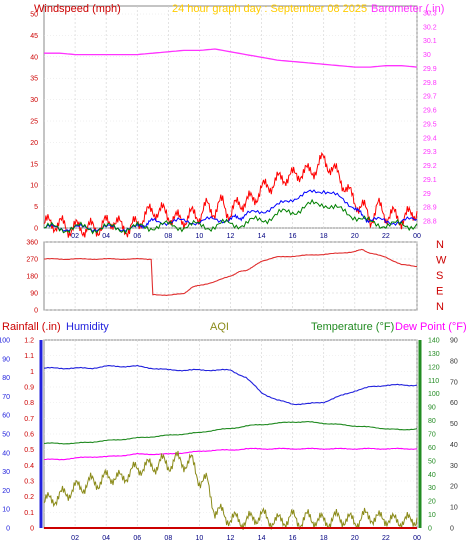  Describe the element at coordinates (430, 124) in the screenshot. I see `baro-y-tick-label: 29.5` at that location.